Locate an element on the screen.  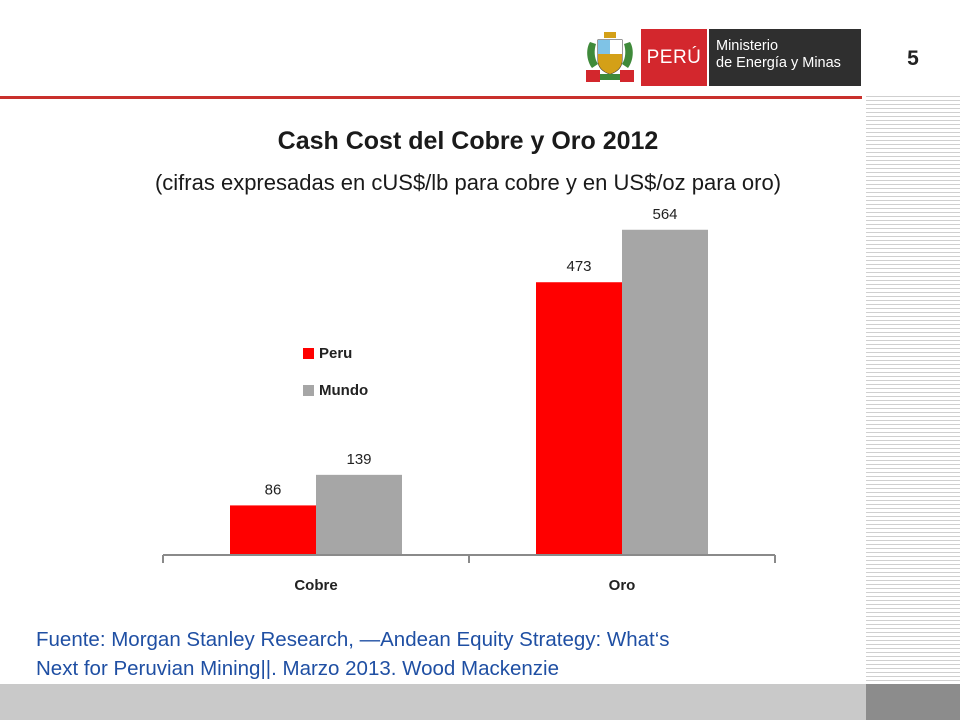
x-tick-label-oro: Oro is located at coordinates (622, 585).